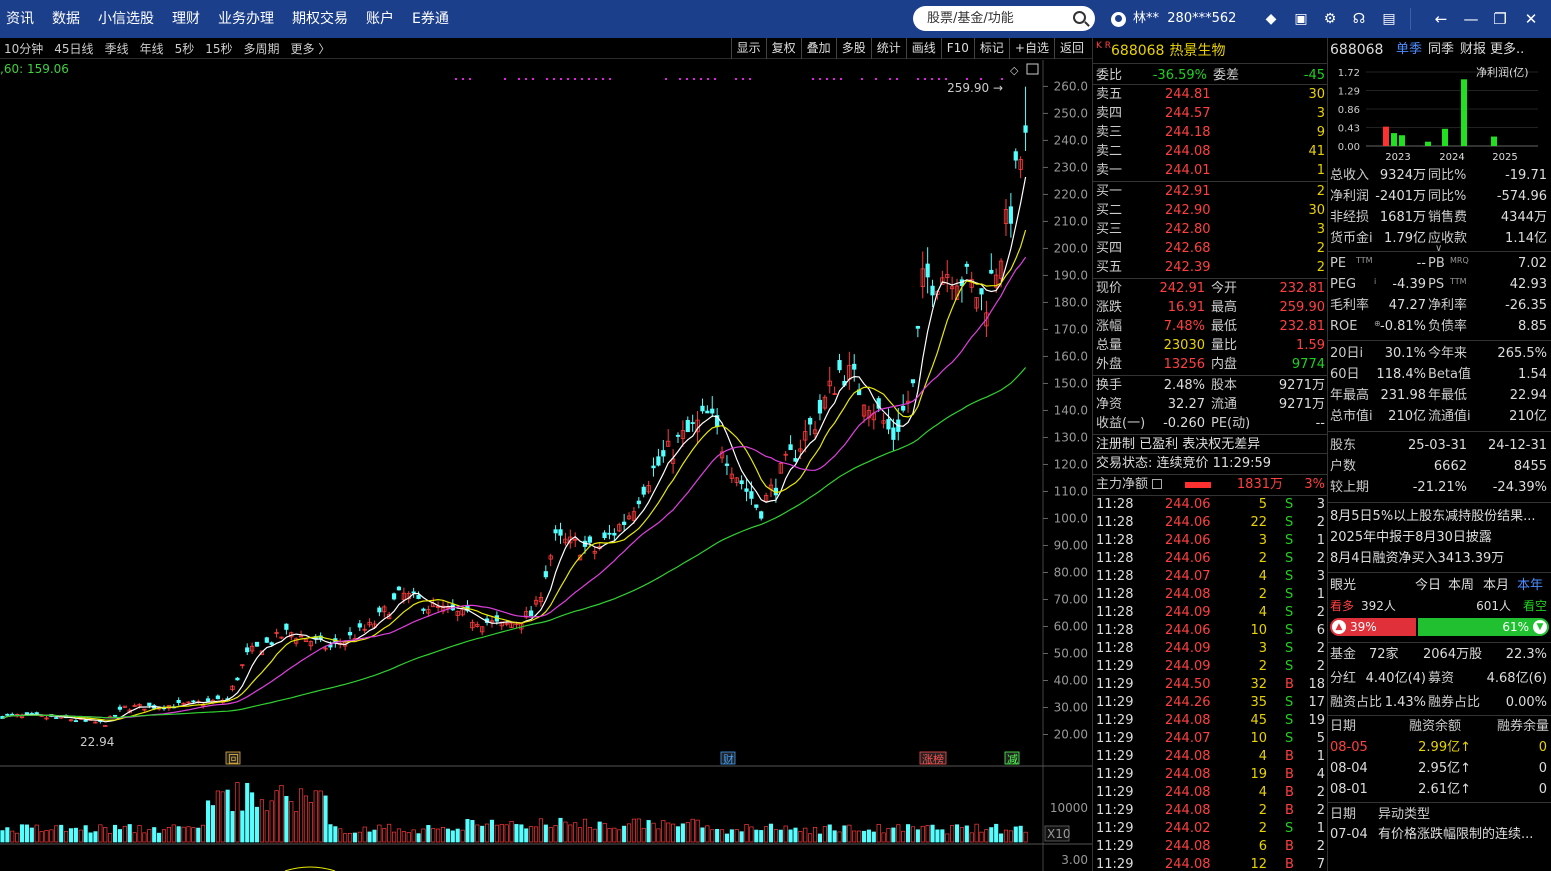  What do you see at coordinates (1441, 49) in the screenshot?
I see `fund-tab: 同季` at bounding box center [1441, 49].